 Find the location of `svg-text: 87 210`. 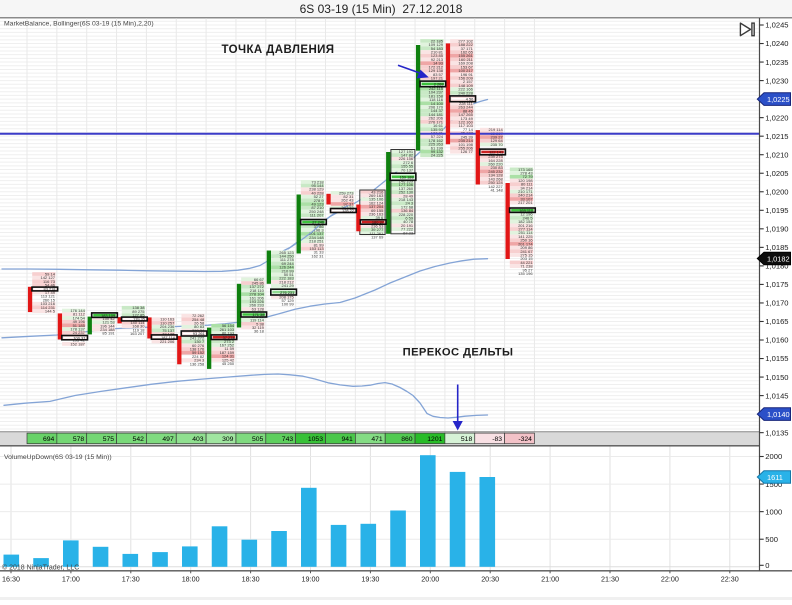

svg-text: 87 210 is located at coordinates (317, 207).